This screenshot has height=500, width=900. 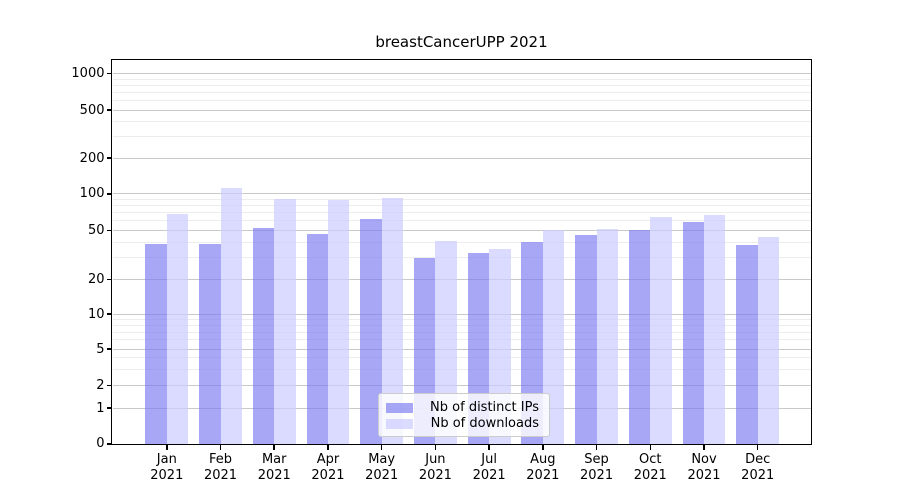 What do you see at coordinates (747, 344) in the screenshot?
I see `bar-distinct-ips-dec` at bounding box center [747, 344].